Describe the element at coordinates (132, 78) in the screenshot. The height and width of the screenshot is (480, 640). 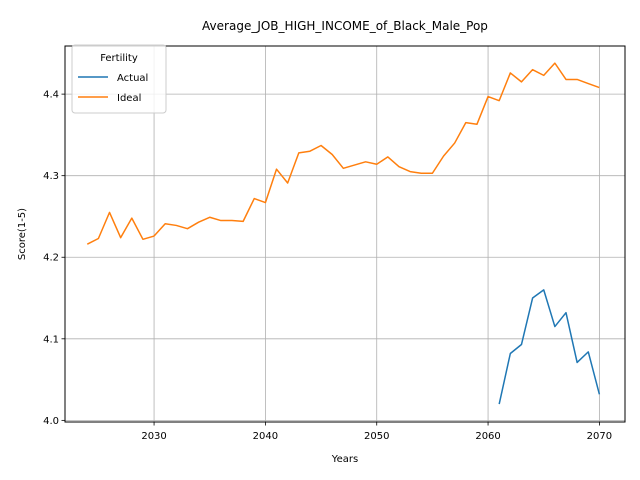
I see `legend-label-actual: Actual` at that location.